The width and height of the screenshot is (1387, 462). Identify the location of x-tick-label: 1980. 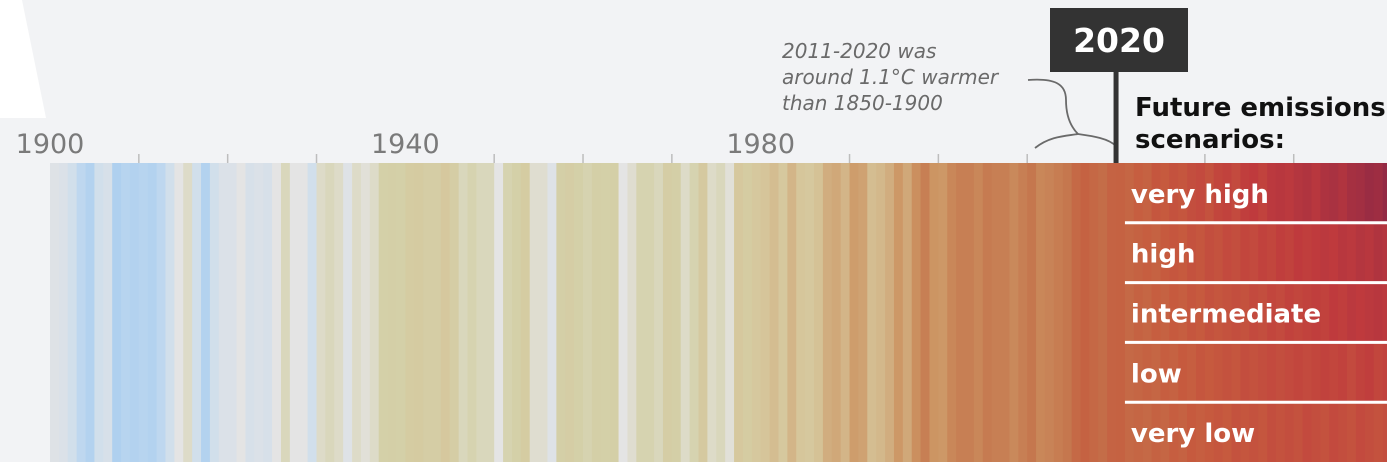
(760, 144).